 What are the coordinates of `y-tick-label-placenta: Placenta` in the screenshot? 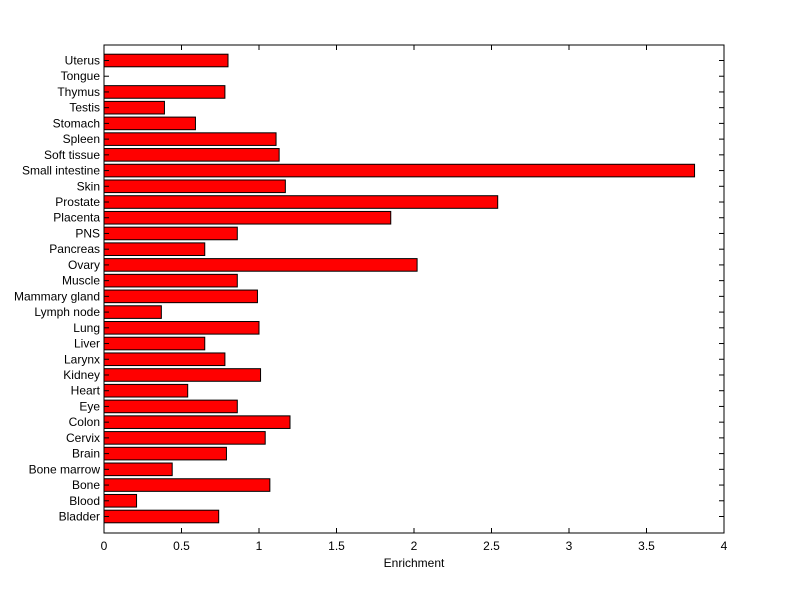 It's located at (76, 218).